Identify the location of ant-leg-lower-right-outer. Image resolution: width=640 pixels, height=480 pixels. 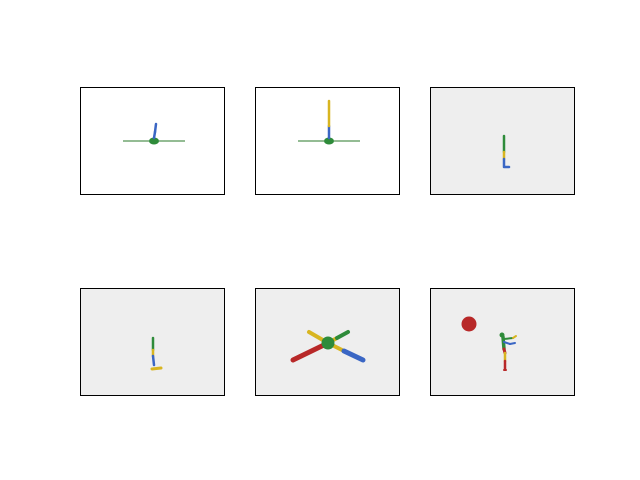
(353, 355).